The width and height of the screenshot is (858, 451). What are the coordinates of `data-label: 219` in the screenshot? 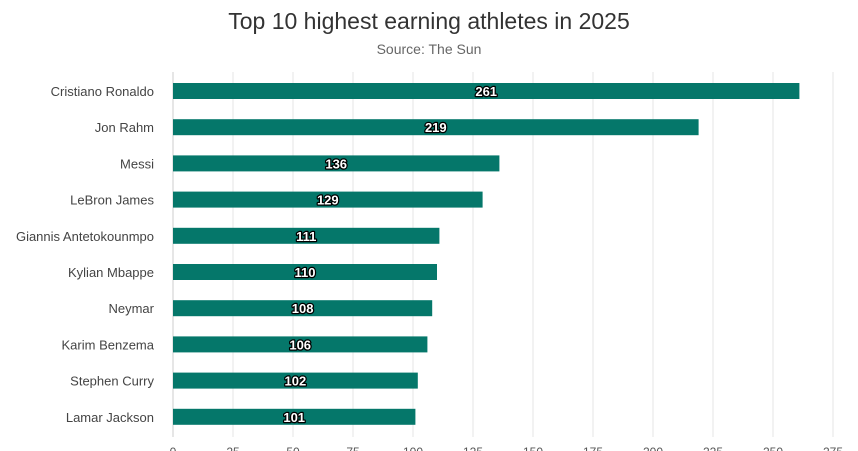 It's located at (436, 127).